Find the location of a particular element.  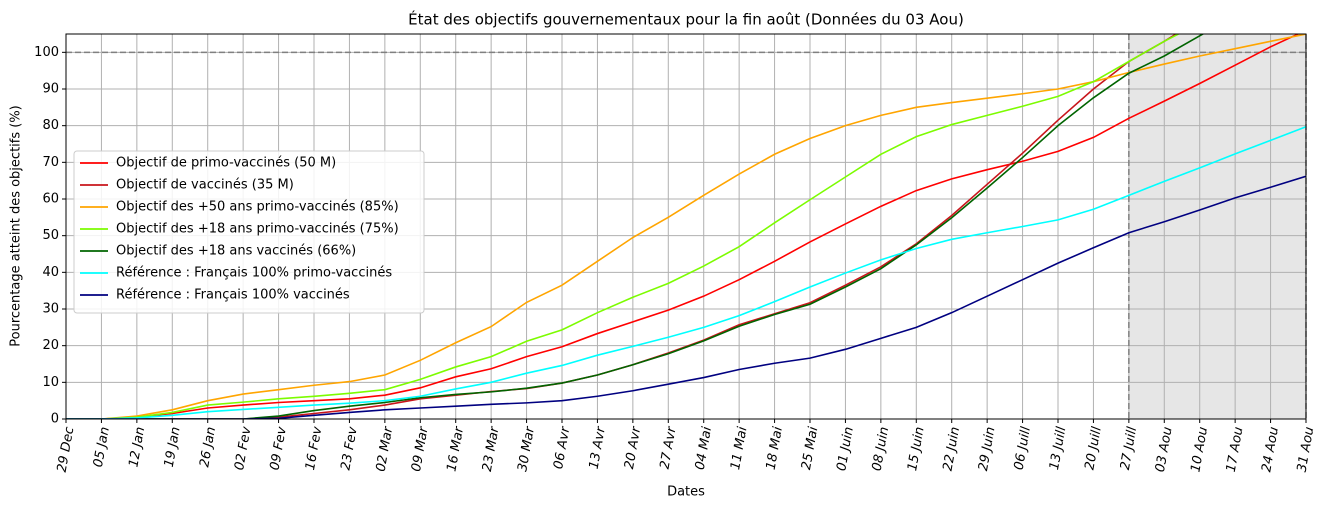

x-tick-label: 30 Mar is located at coordinates (526, 448).